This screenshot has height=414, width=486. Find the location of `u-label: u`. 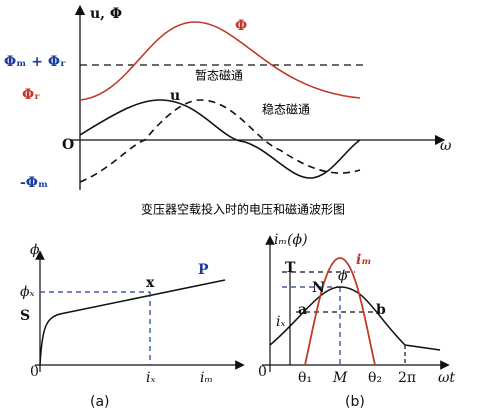

u-label: u is located at coordinates (175, 96).